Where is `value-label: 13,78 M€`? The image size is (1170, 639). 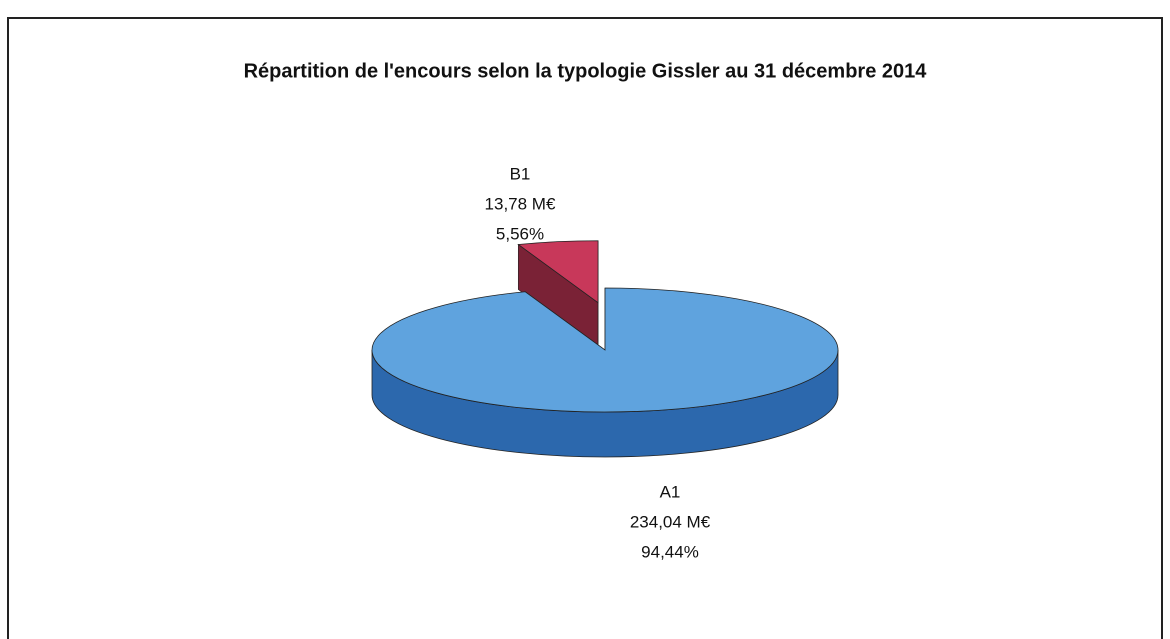
value-label: 13,78 M€ is located at coordinates (520, 203).